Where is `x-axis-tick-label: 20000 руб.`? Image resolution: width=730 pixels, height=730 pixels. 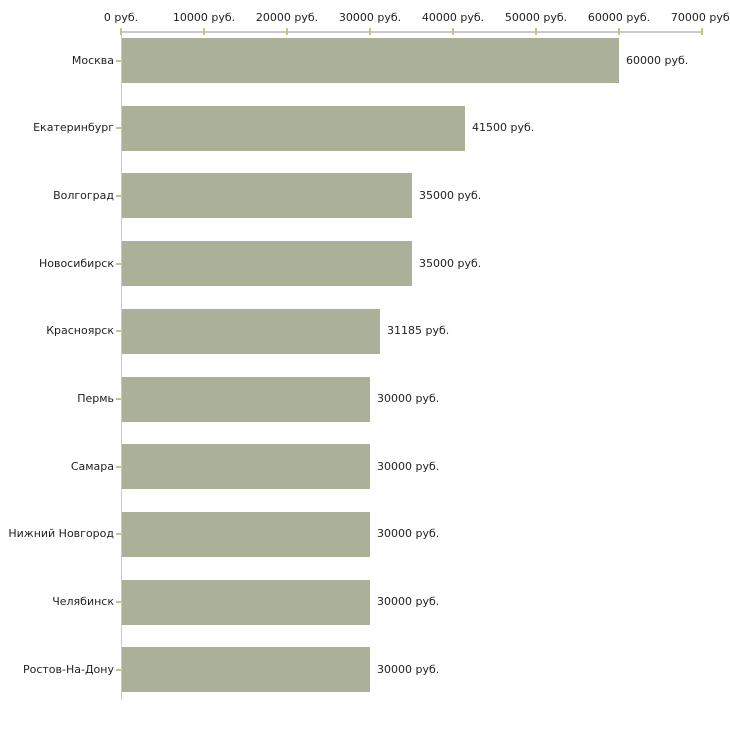
x-axis-tick-label: 20000 руб. is located at coordinates (287, 17).